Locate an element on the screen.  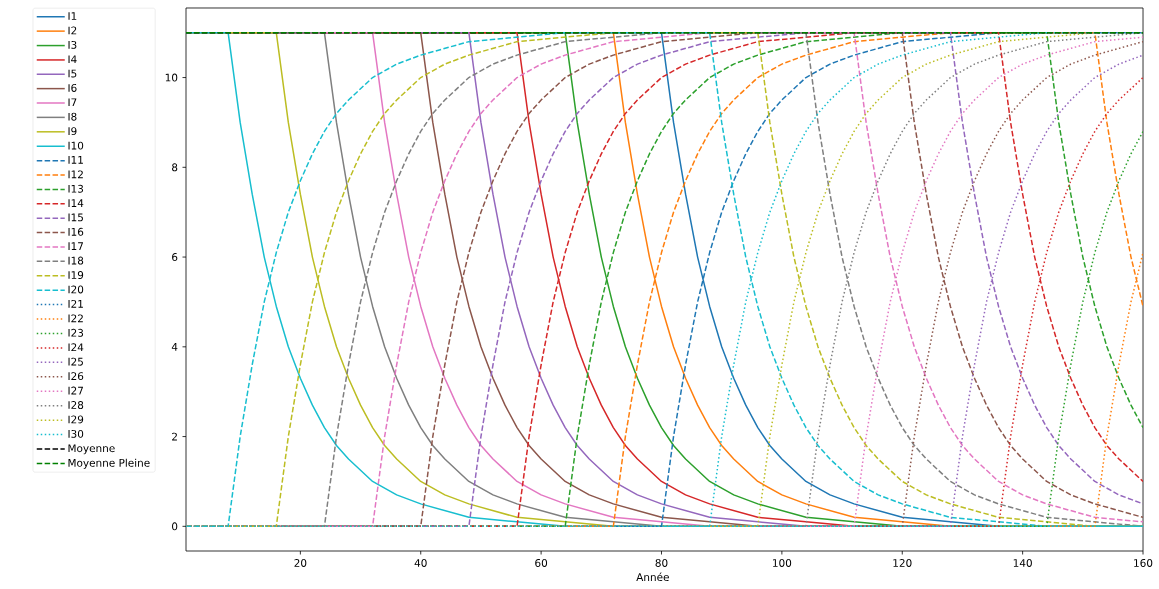
y-tick-label: 4 is located at coordinates (174, 347).